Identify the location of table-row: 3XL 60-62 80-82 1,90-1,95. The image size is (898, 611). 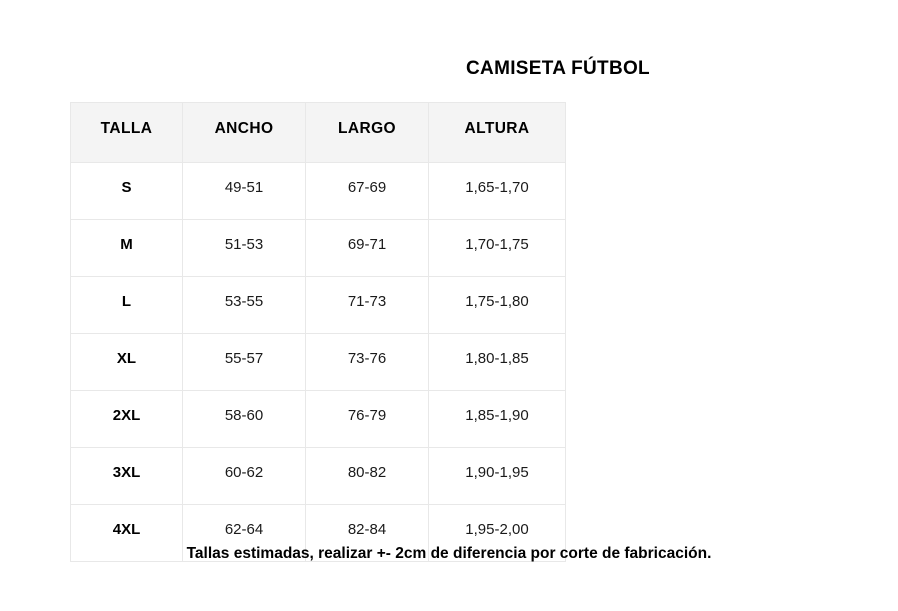
(318, 476).